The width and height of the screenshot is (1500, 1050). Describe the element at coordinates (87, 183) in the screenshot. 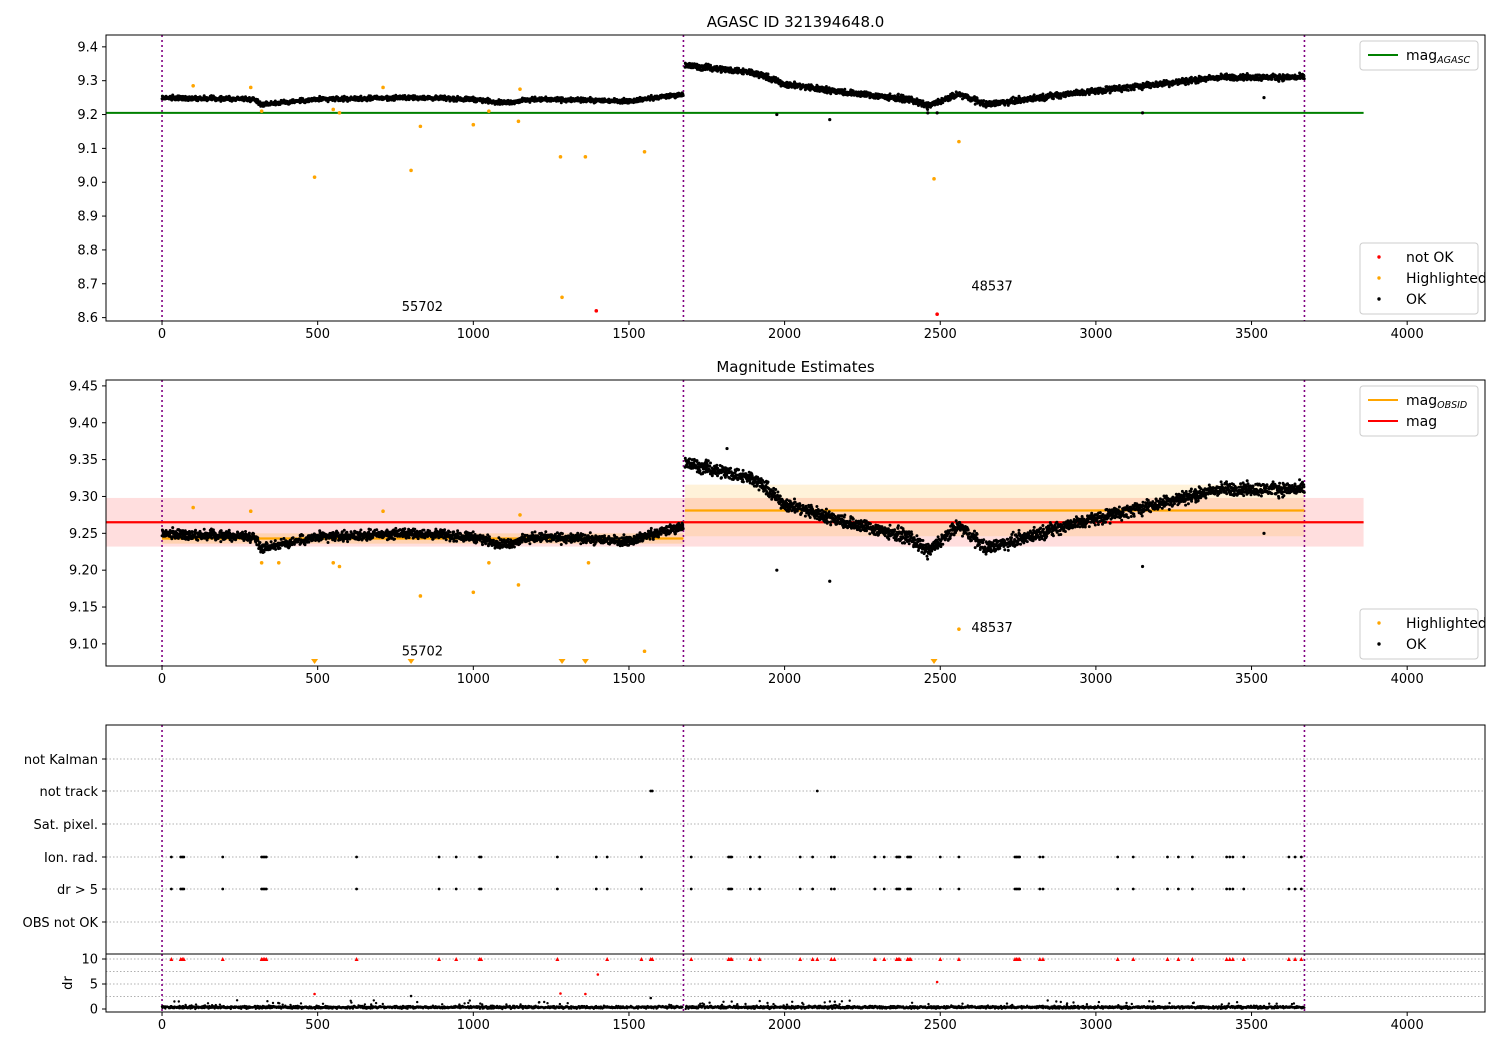

I see `y-tick-label: 9.0` at that location.